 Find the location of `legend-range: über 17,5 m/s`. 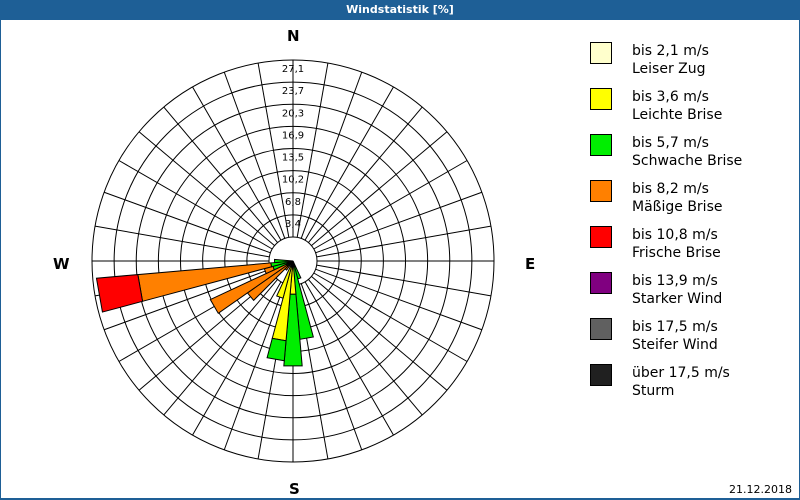

legend-range: über 17,5 m/s is located at coordinates (681, 373).